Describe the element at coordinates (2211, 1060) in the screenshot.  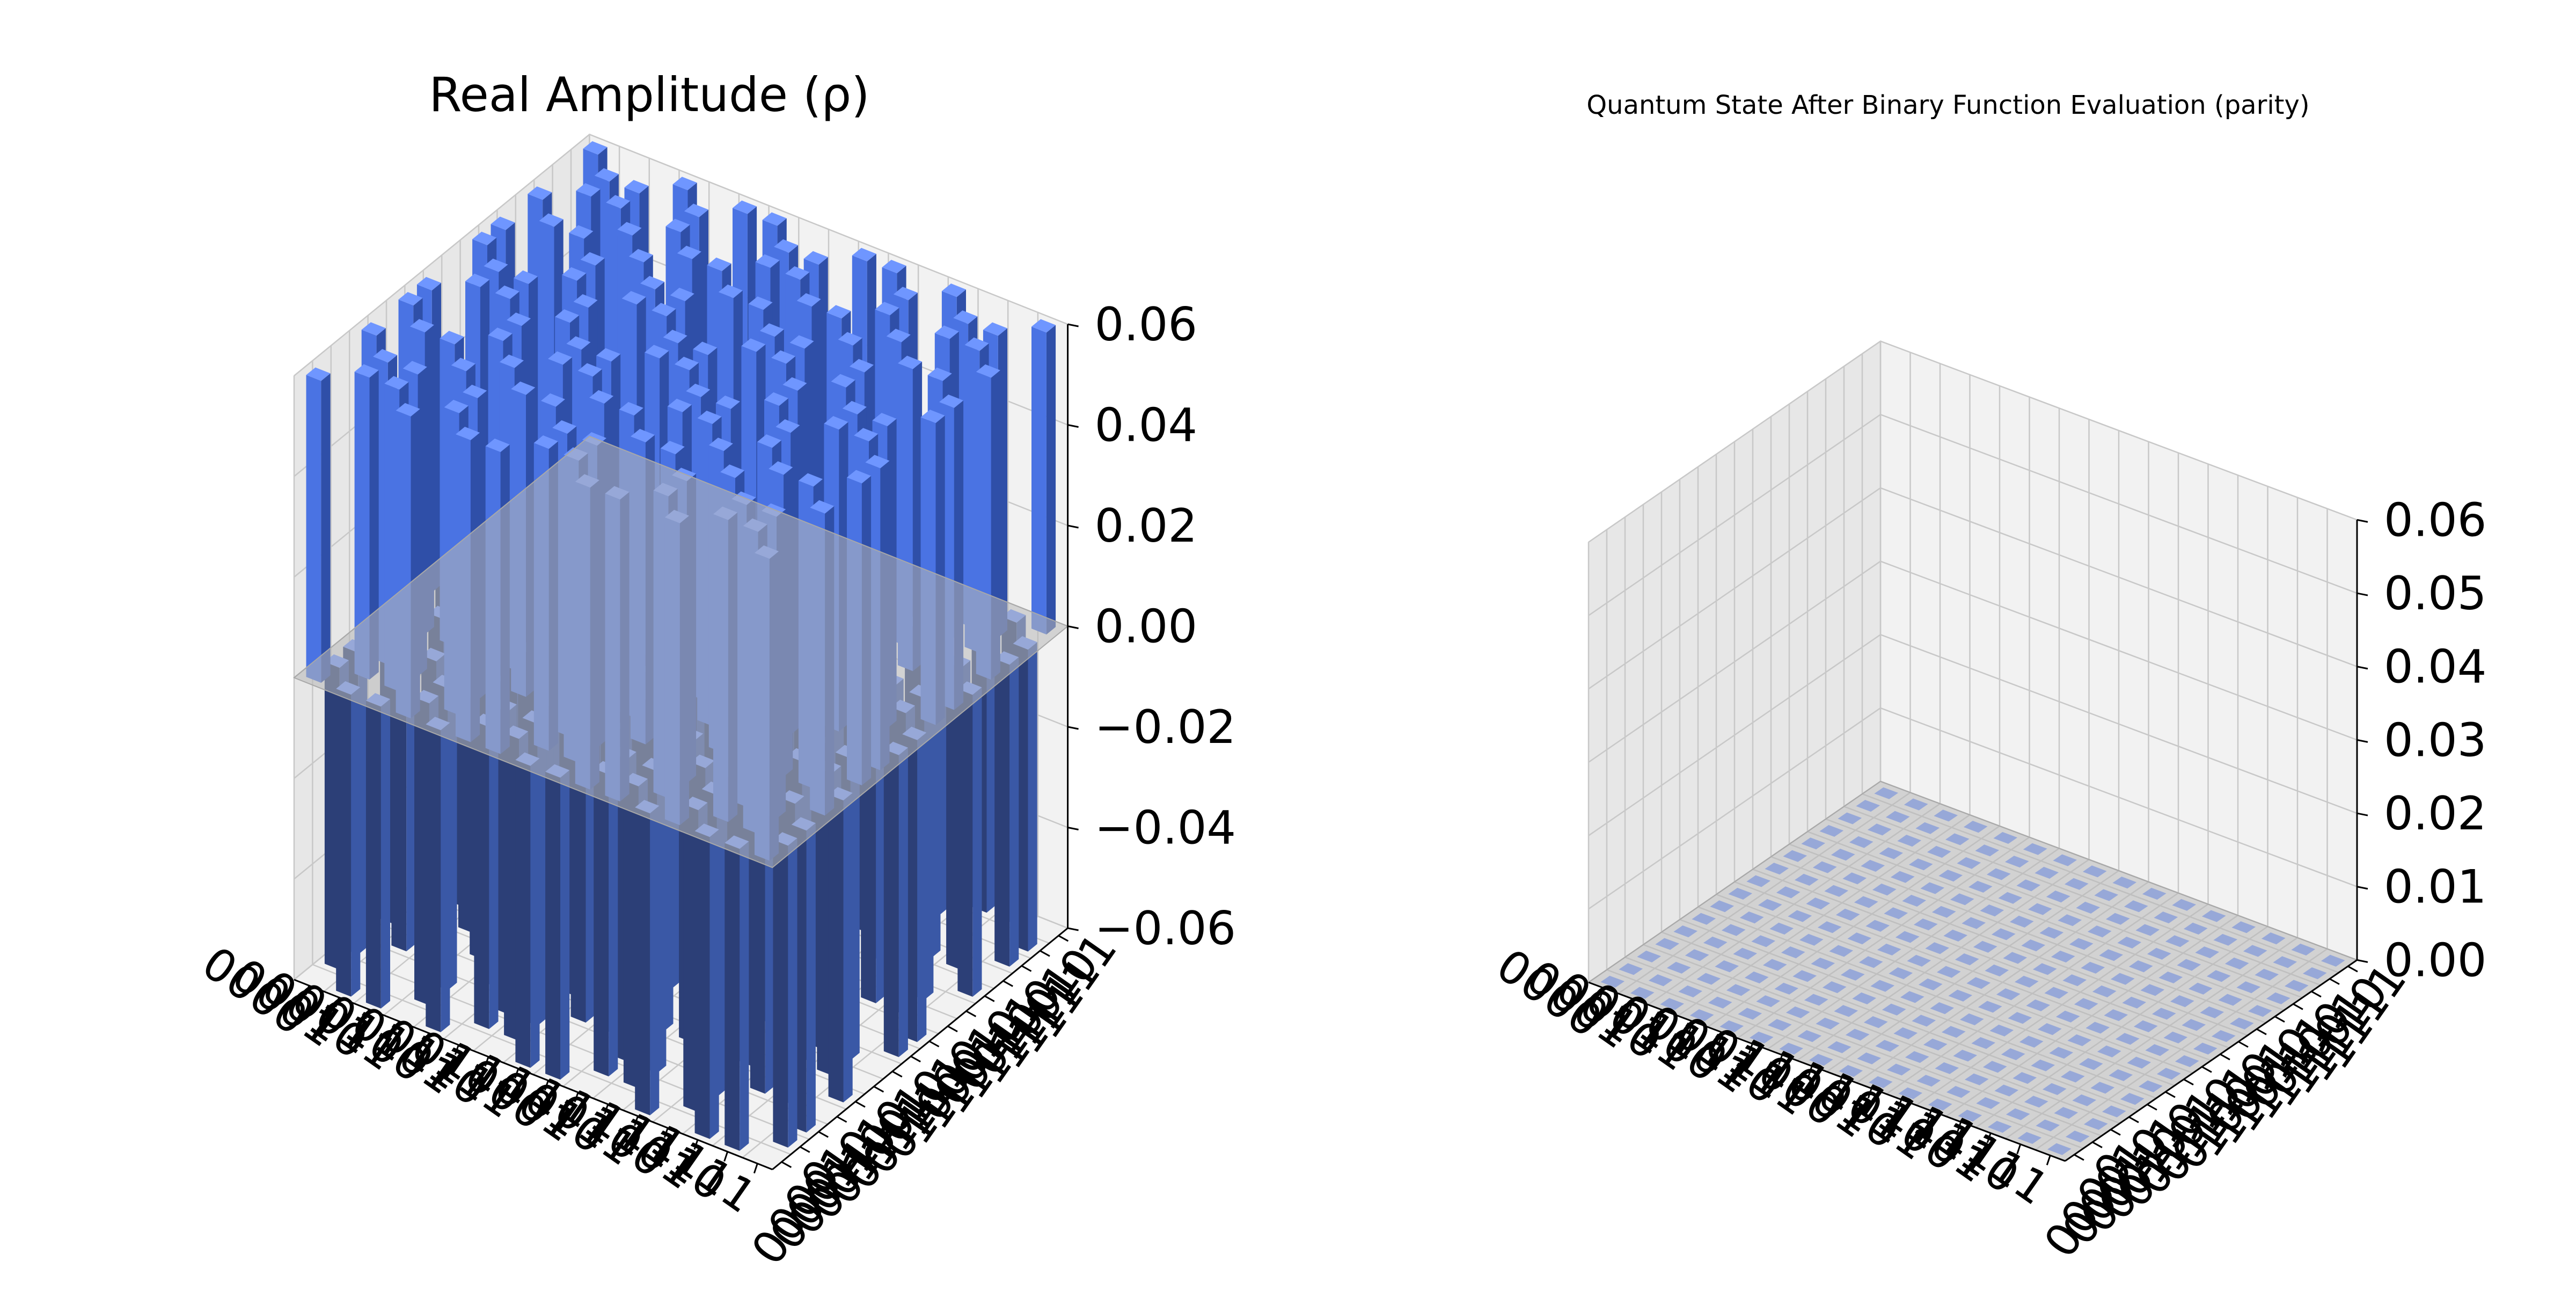
I see `y-axis-line` at that location.